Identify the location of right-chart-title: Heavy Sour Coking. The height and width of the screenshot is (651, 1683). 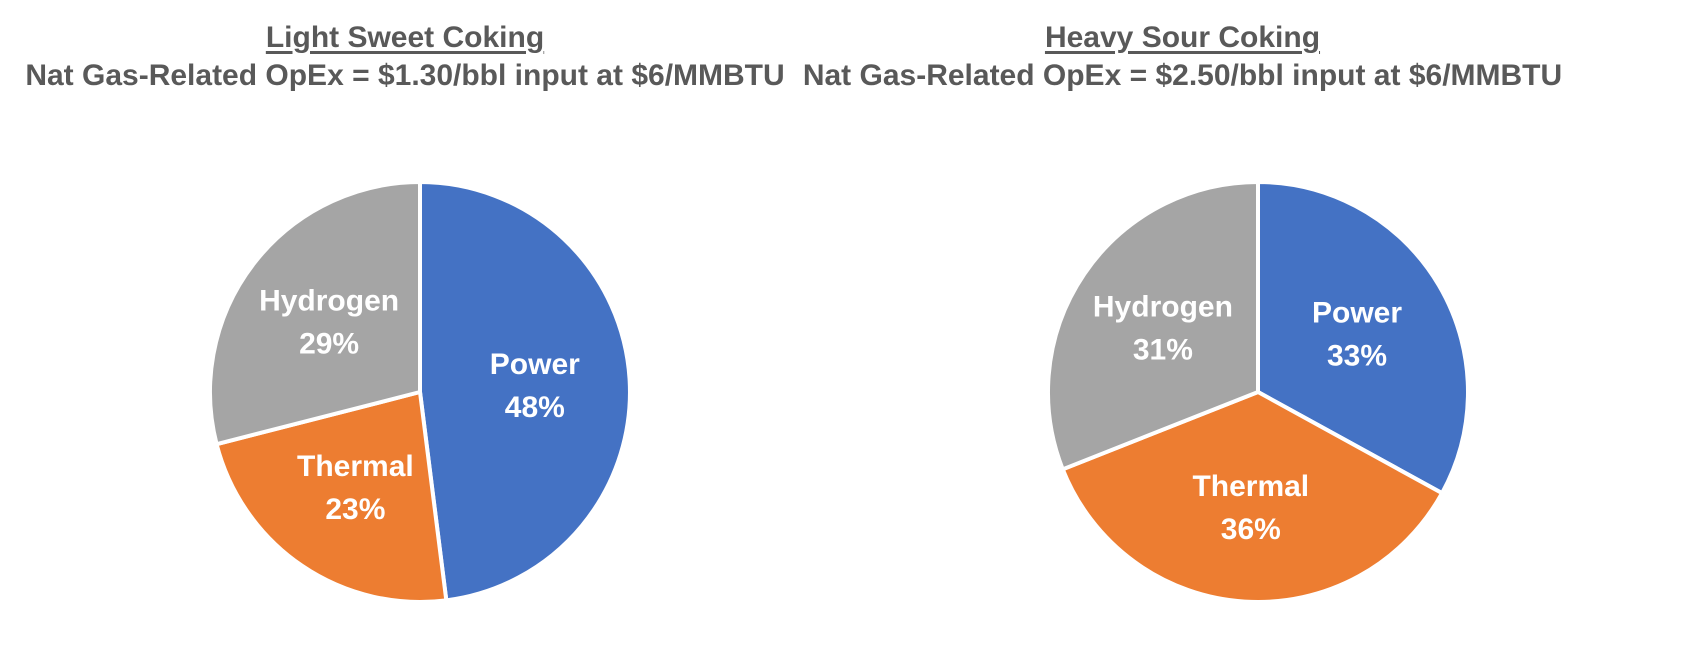
(1182, 37).